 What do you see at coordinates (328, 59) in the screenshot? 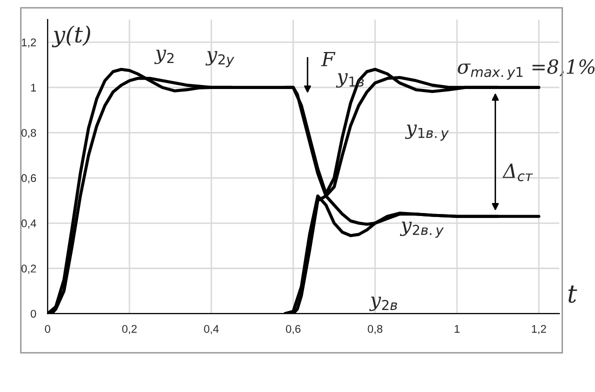
I see `annotation: F` at bounding box center [328, 59].